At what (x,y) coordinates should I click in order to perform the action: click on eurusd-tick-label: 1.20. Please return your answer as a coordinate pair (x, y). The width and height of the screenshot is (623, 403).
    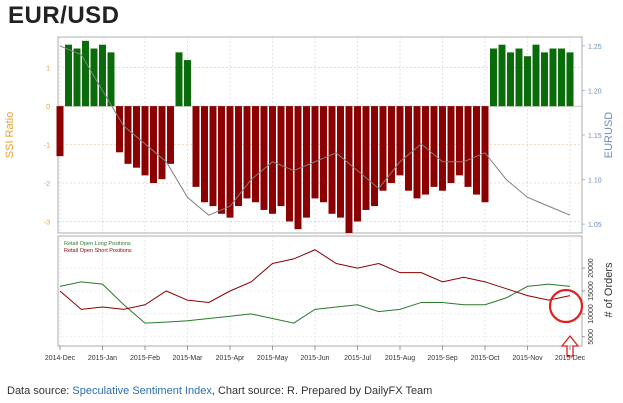
    Looking at the image, I should click on (595, 91).